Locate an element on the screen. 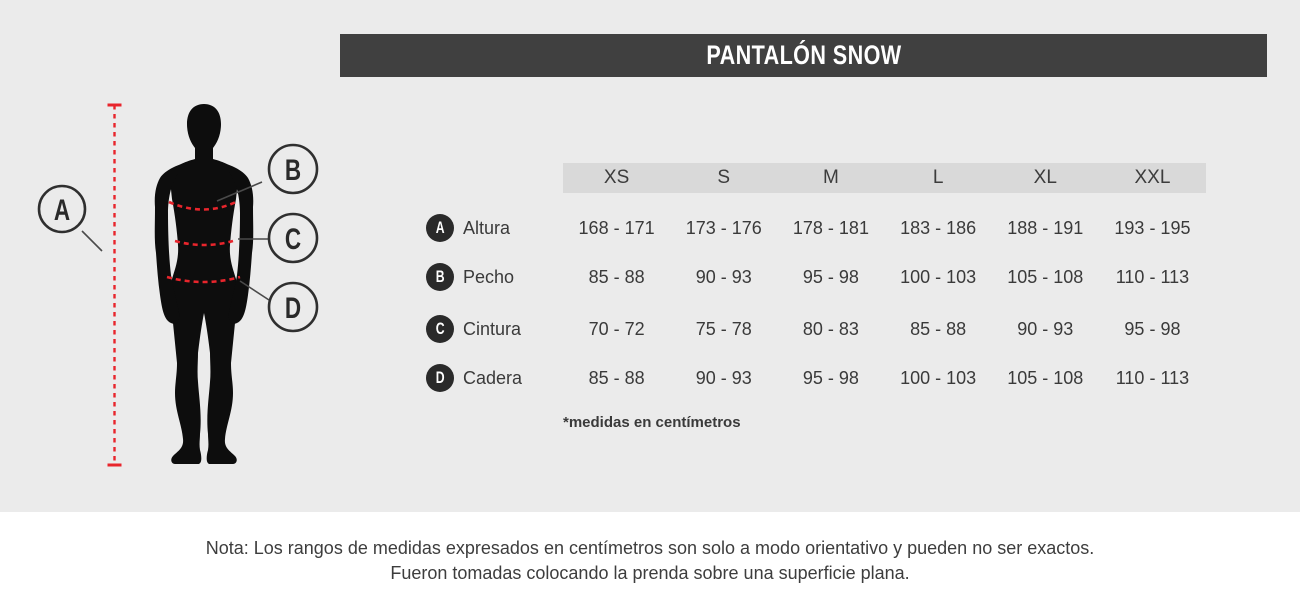 The height and width of the screenshot is (609, 1300). measurement-diagram: A B C D is located at coordinates (178, 285).